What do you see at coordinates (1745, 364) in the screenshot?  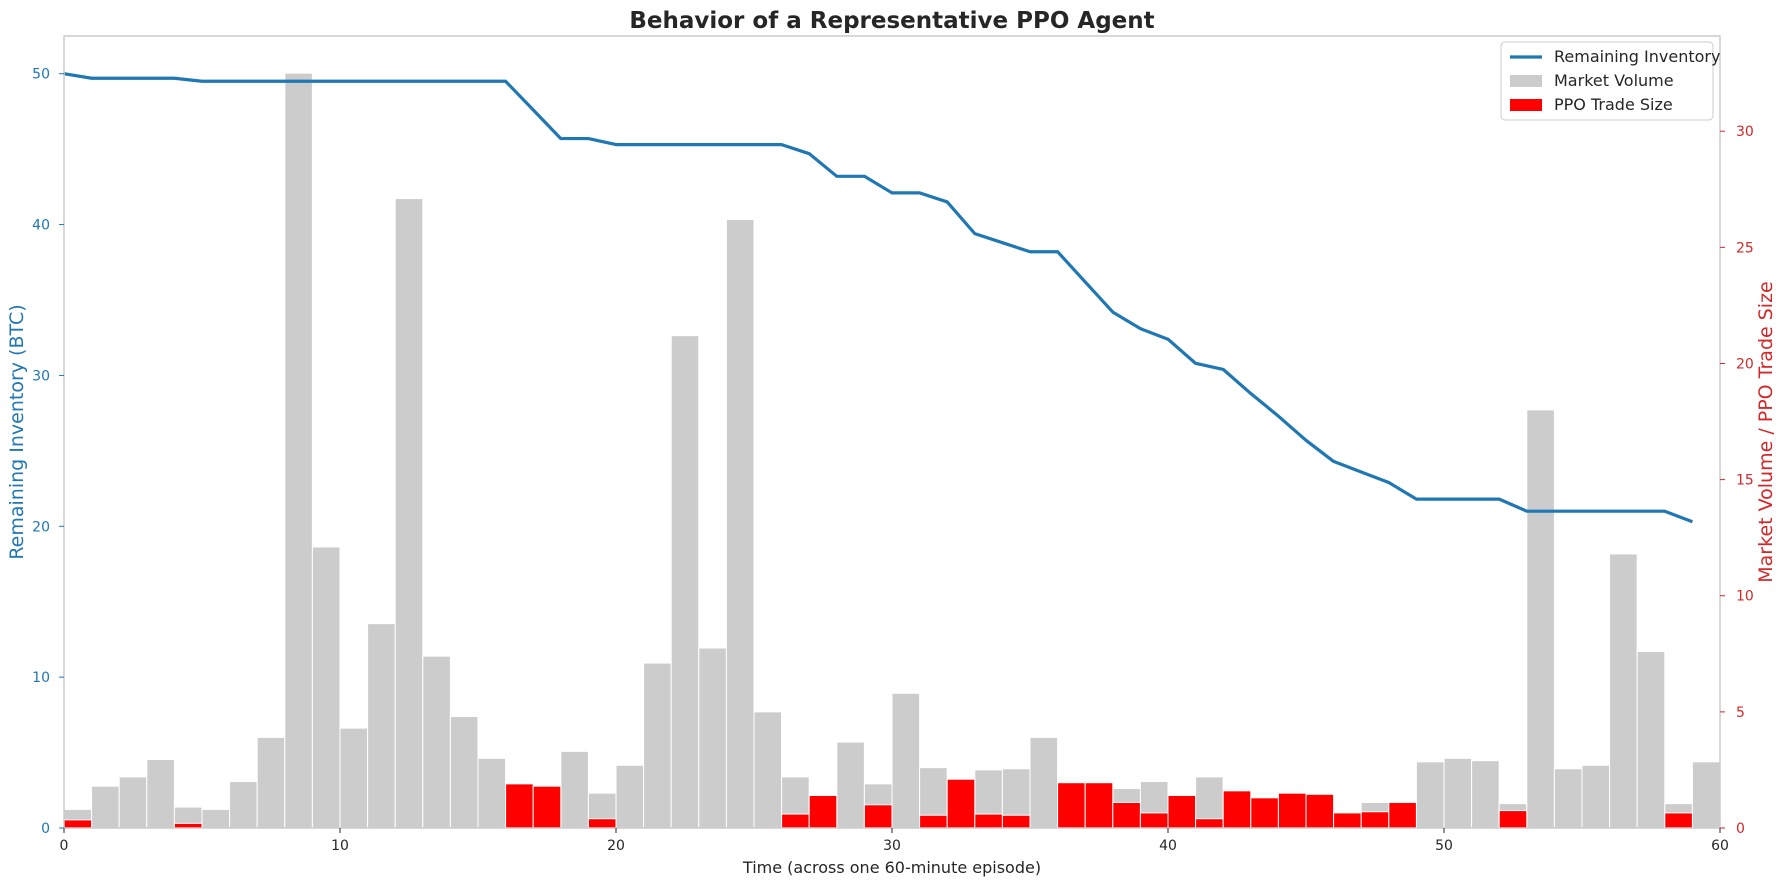 I see `right-tick-label: 20` at bounding box center [1745, 364].